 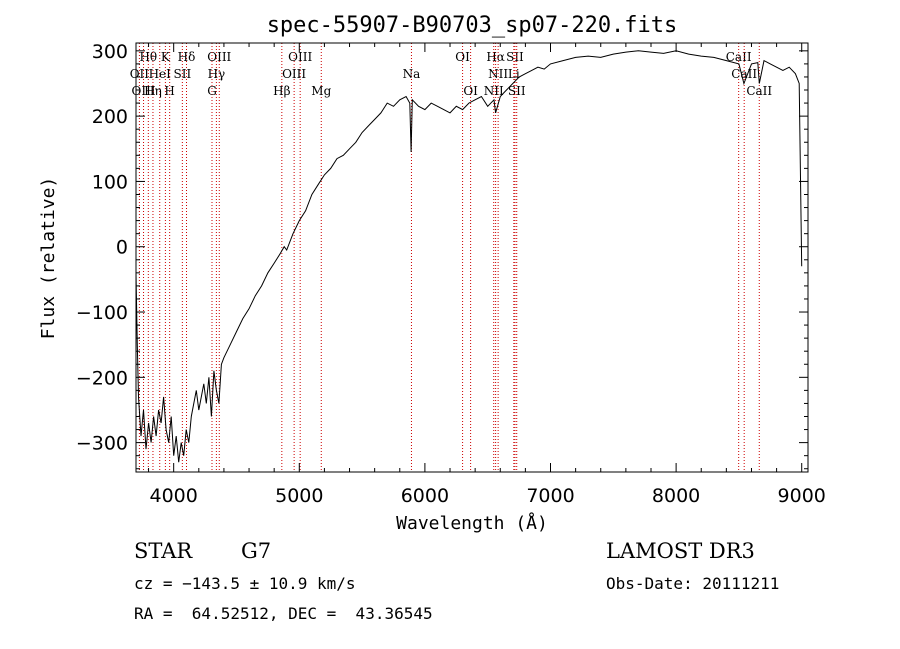 What do you see at coordinates (166, 57) in the screenshot?
I see `line-label-1: K` at bounding box center [166, 57].